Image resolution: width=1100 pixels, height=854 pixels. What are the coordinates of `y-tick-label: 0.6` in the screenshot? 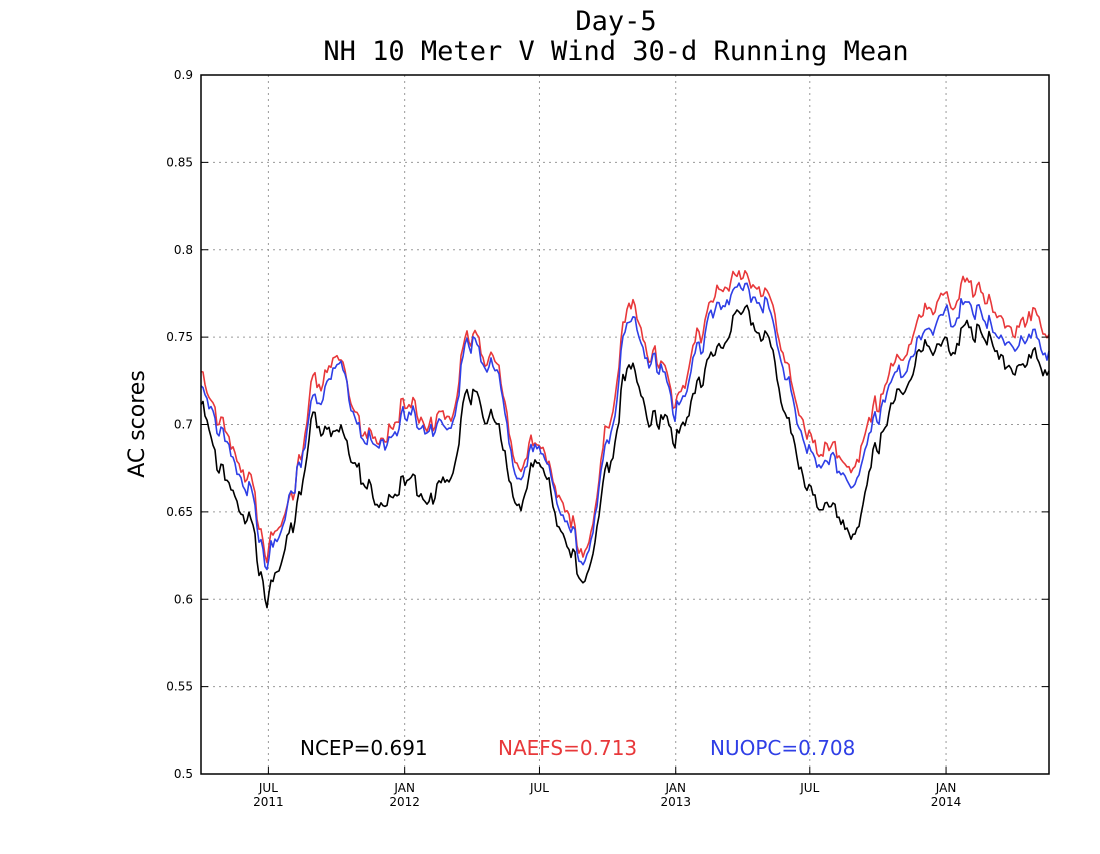 It's located at (183, 599).